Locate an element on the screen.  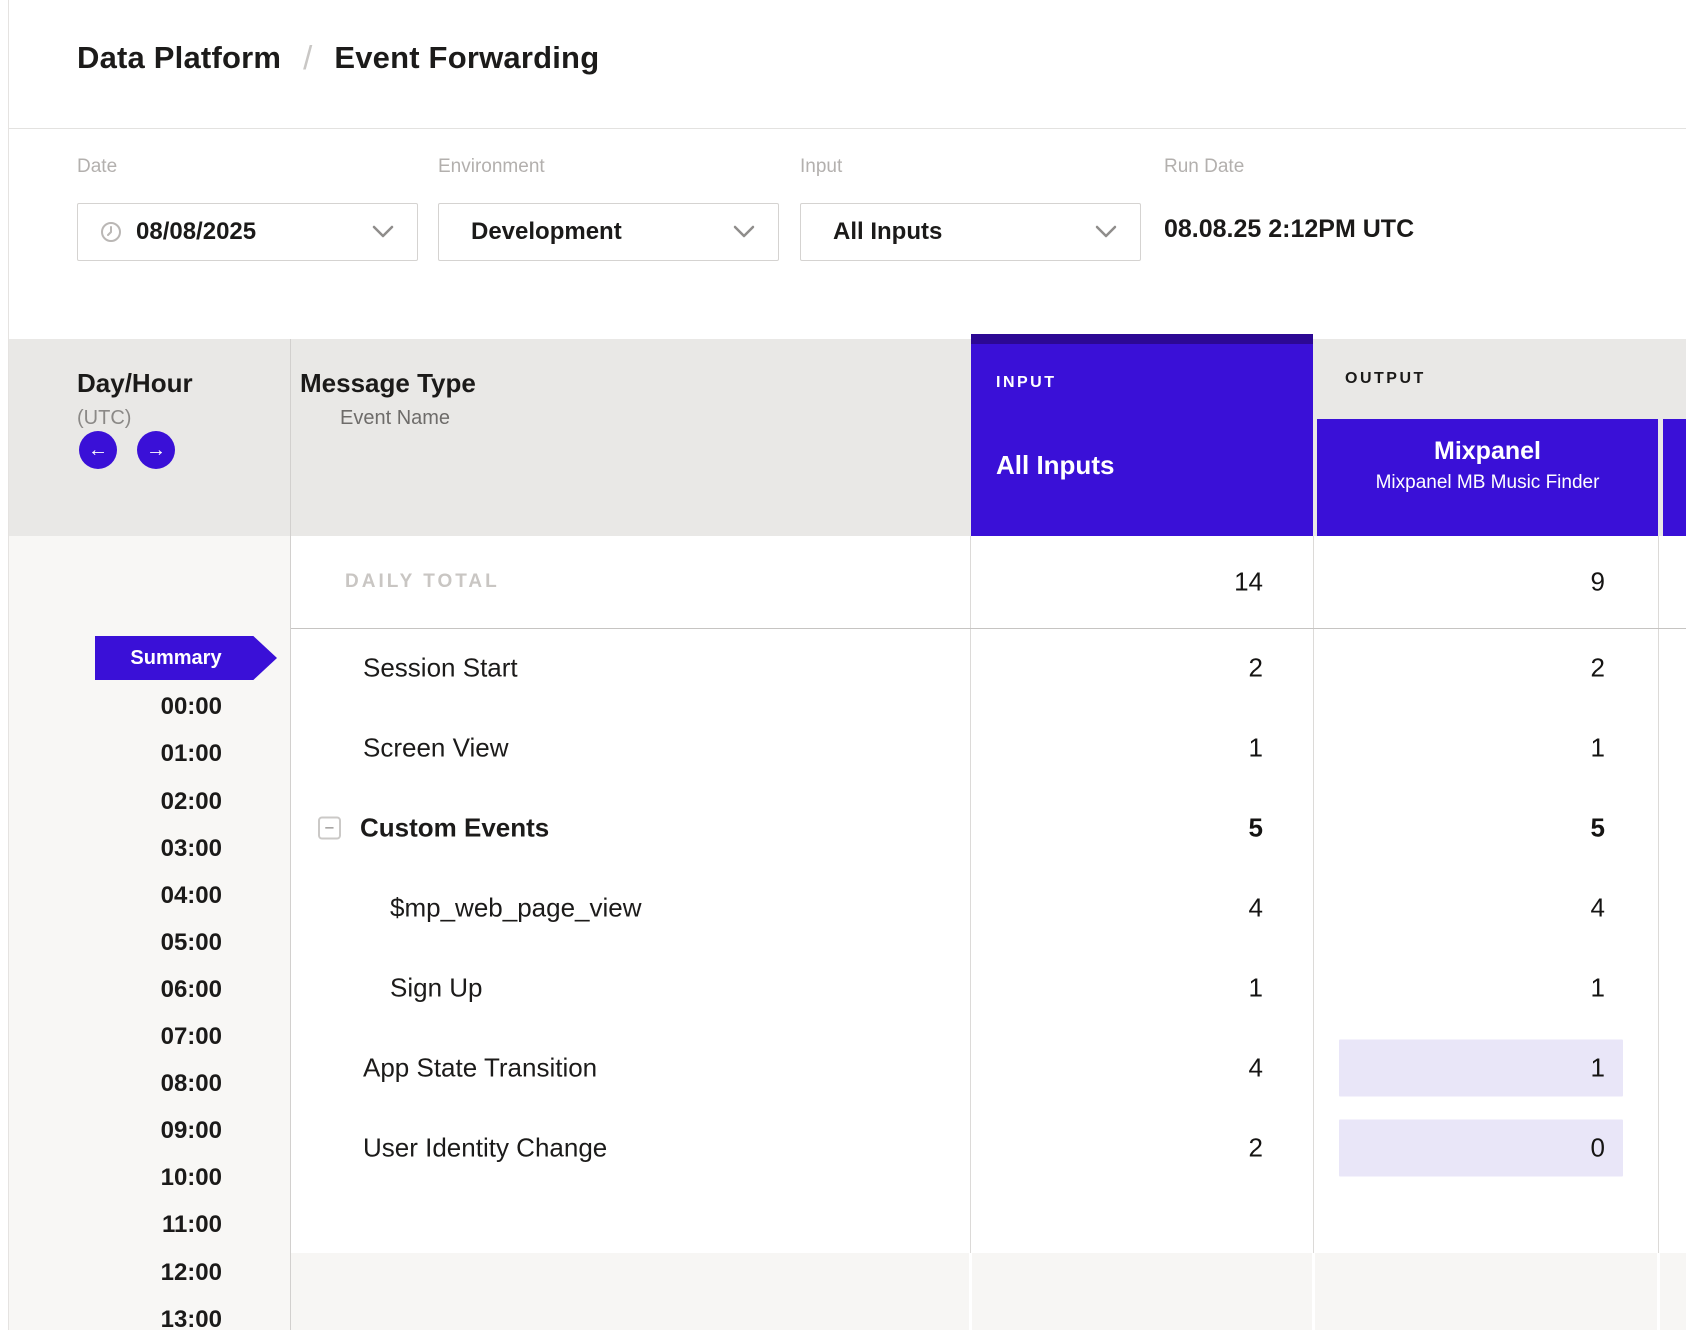
input-column-name: All Inputs is located at coordinates (1055, 465).